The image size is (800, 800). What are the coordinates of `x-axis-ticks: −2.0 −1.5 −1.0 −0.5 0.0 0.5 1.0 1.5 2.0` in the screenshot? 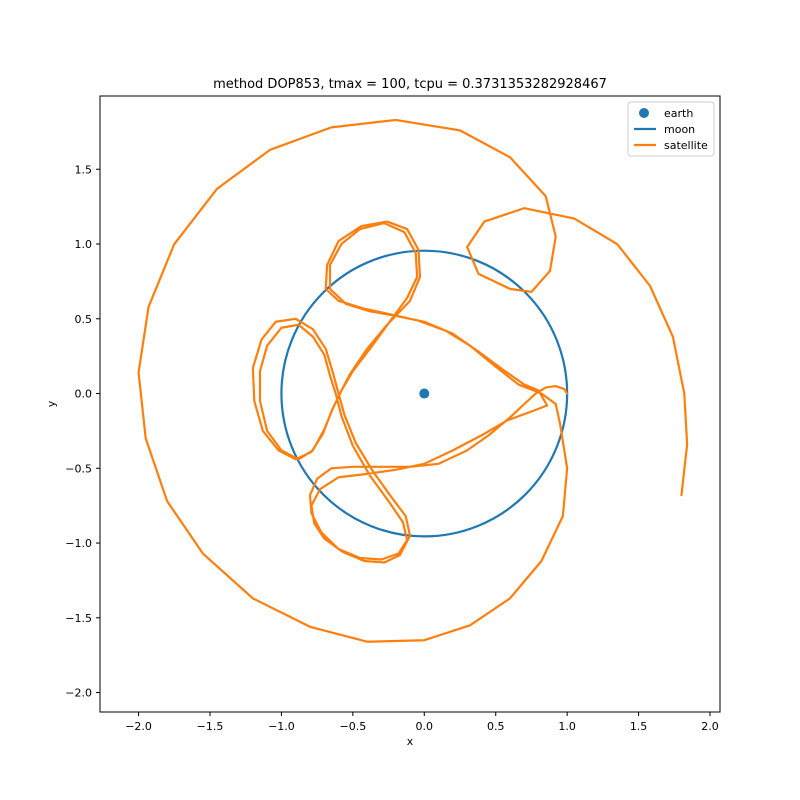 It's located at (422, 722).